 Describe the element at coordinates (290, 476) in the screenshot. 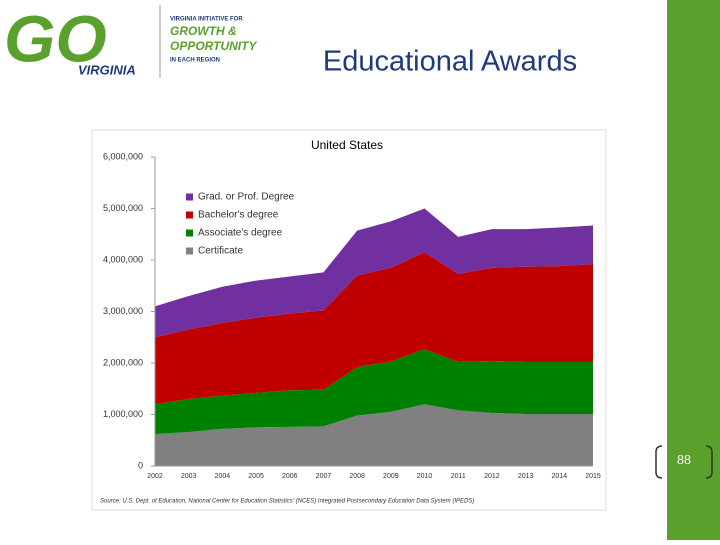

I see `x-tick-label: 2006` at that location.